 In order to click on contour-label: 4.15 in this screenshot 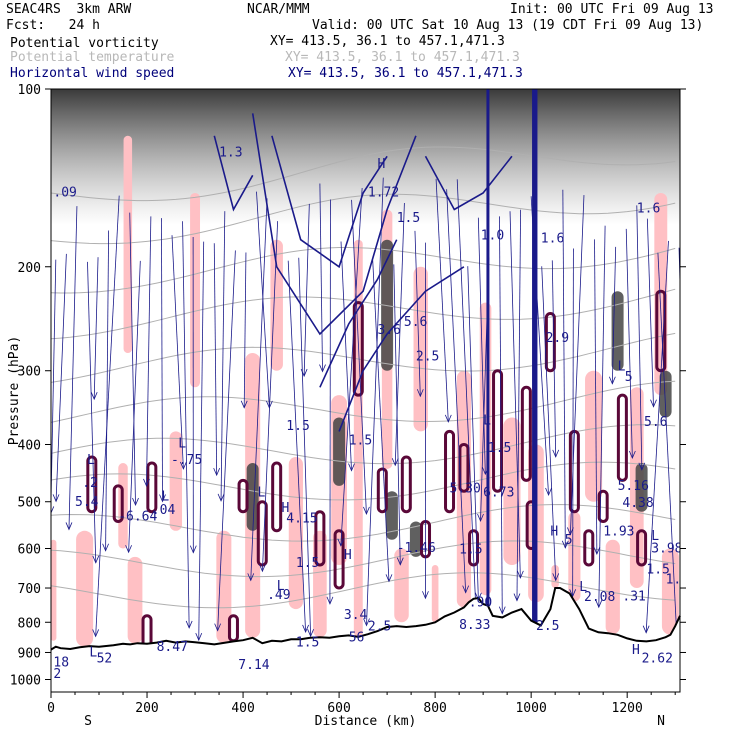, I will do `click(301, 518)`.